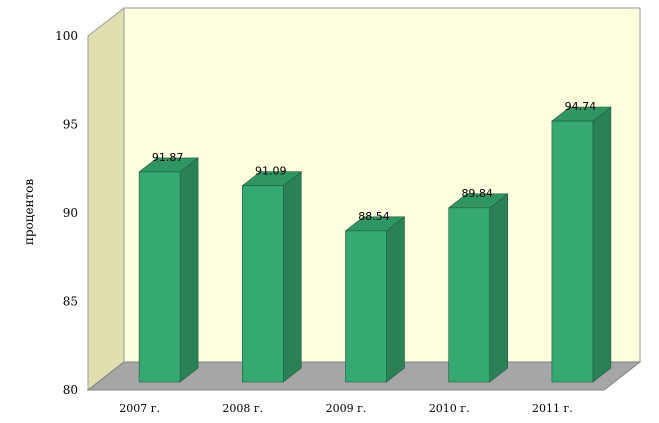 Image resolution: width=659 pixels, height=423 pixels. What do you see at coordinates (374, 216) in the screenshot?
I see `data-label: 88.54` at bounding box center [374, 216].